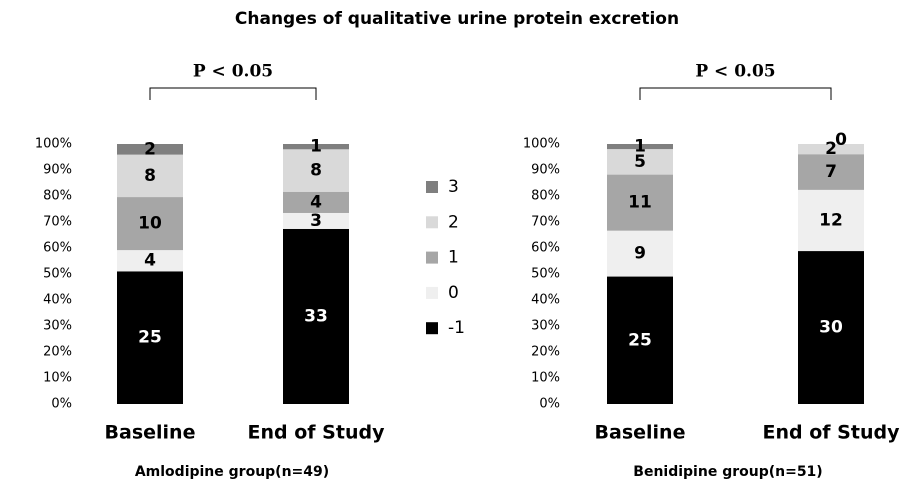 This screenshot has height=485, width=914. I want to click on legend-label: 3, so click(453, 187).